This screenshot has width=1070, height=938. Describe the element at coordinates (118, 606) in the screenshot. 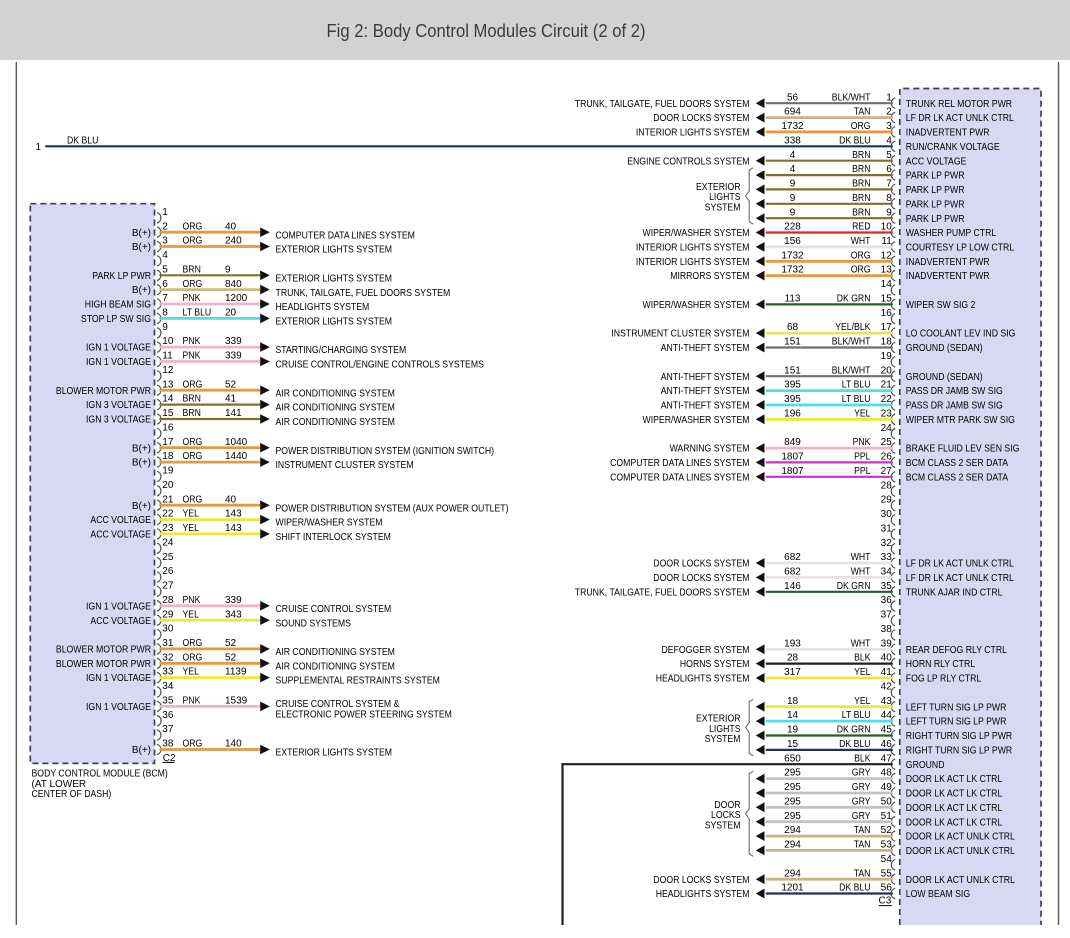

I see `svg-text: IGN 1 VOLTAGE` at that location.